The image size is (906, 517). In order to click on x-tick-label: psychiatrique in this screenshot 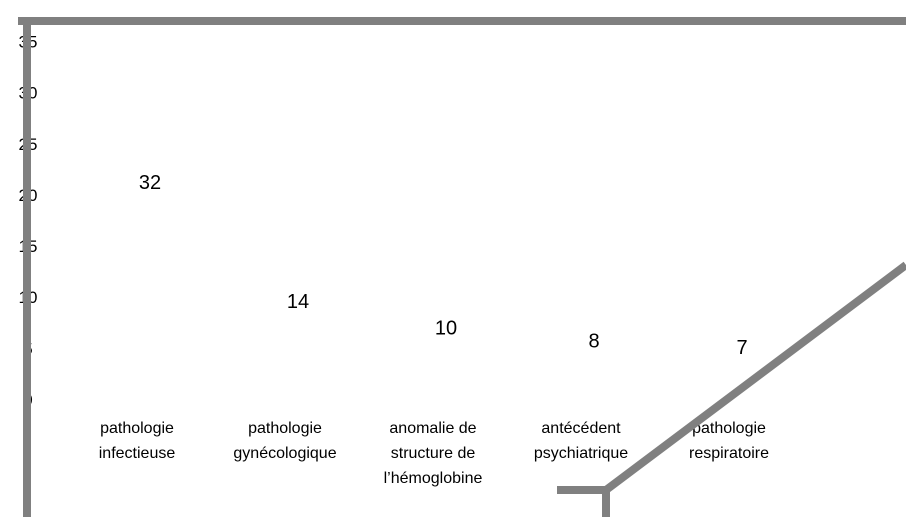, I will do `click(581, 453)`.